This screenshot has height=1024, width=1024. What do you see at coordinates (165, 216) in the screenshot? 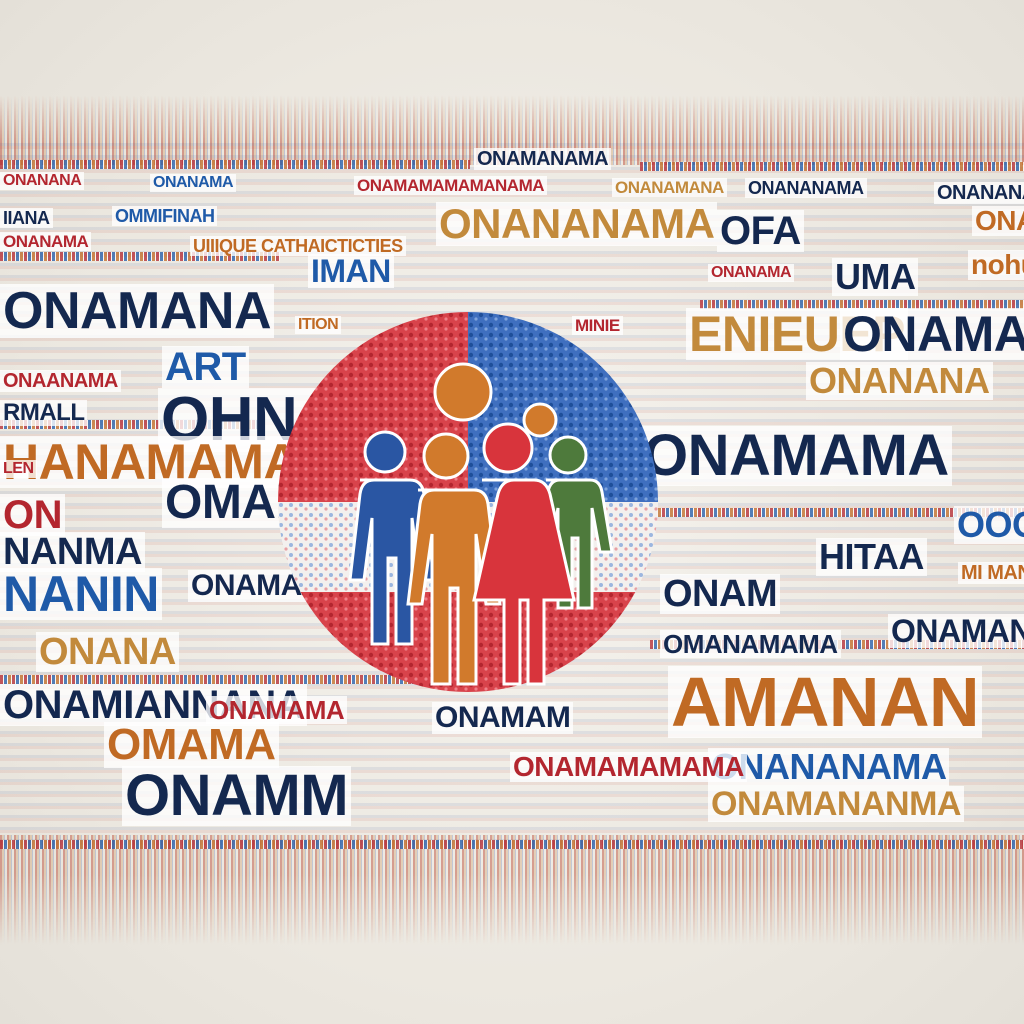
I see `cloud-word: OMMIFINAH` at bounding box center [165, 216].